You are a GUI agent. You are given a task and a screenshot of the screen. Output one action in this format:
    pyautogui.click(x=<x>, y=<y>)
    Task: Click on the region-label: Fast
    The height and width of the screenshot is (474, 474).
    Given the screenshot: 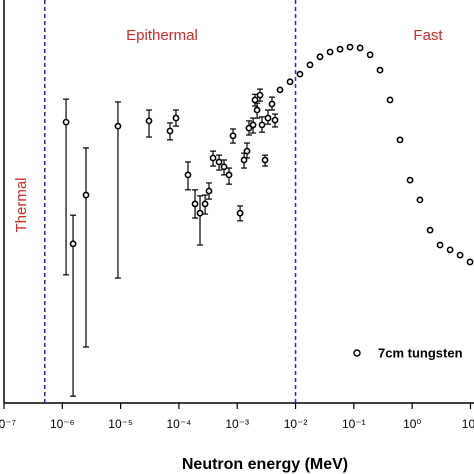 What is the action you would take?
    pyautogui.click(x=428, y=35)
    